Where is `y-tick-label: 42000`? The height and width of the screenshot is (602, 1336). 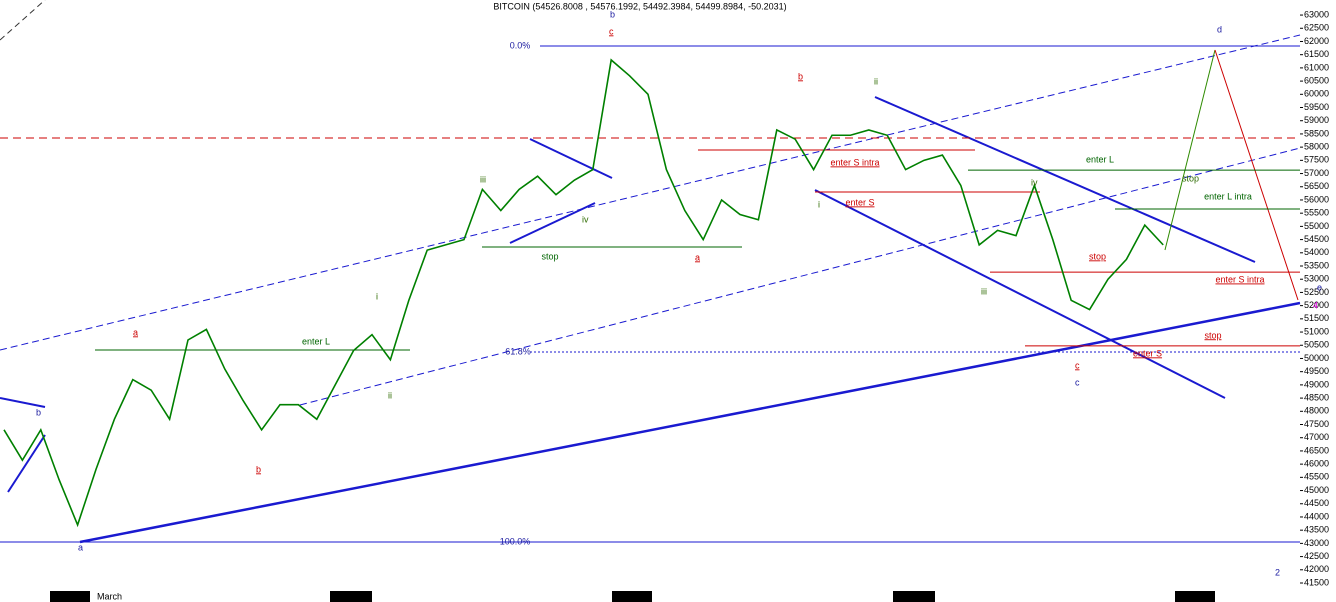
y-tick-label: 42000 is located at coordinates (1316, 569).